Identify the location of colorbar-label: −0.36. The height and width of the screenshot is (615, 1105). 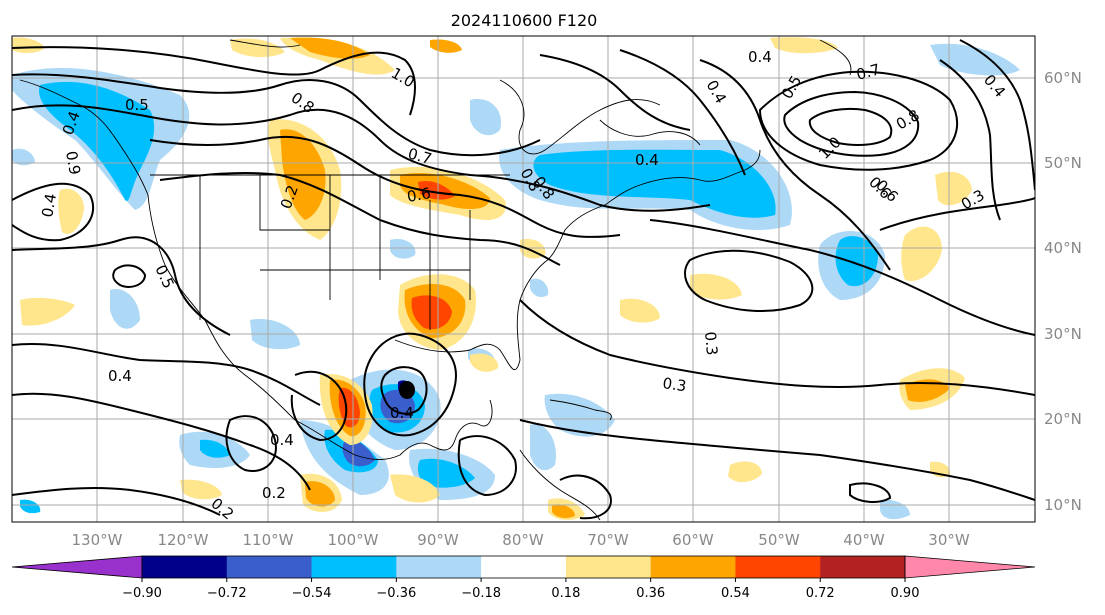
(396, 593).